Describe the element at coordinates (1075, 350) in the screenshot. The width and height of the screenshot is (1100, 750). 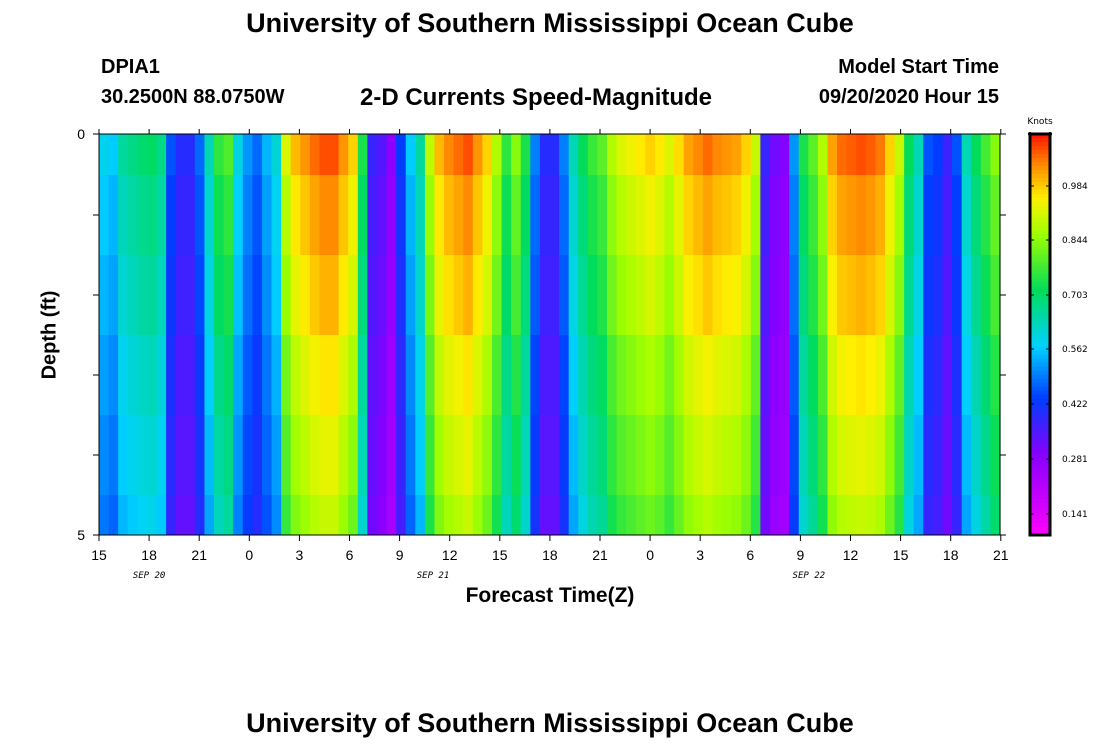
I see `colorbar-tick-label: 0.562` at that location.